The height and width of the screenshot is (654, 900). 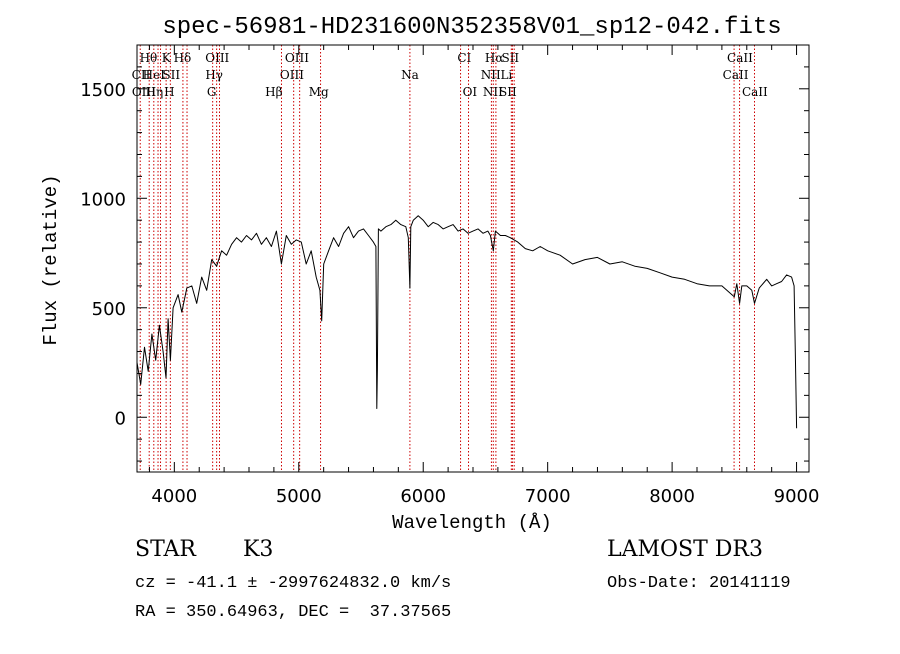 I want to click on x-tick-label: 7000, so click(x=548, y=496).